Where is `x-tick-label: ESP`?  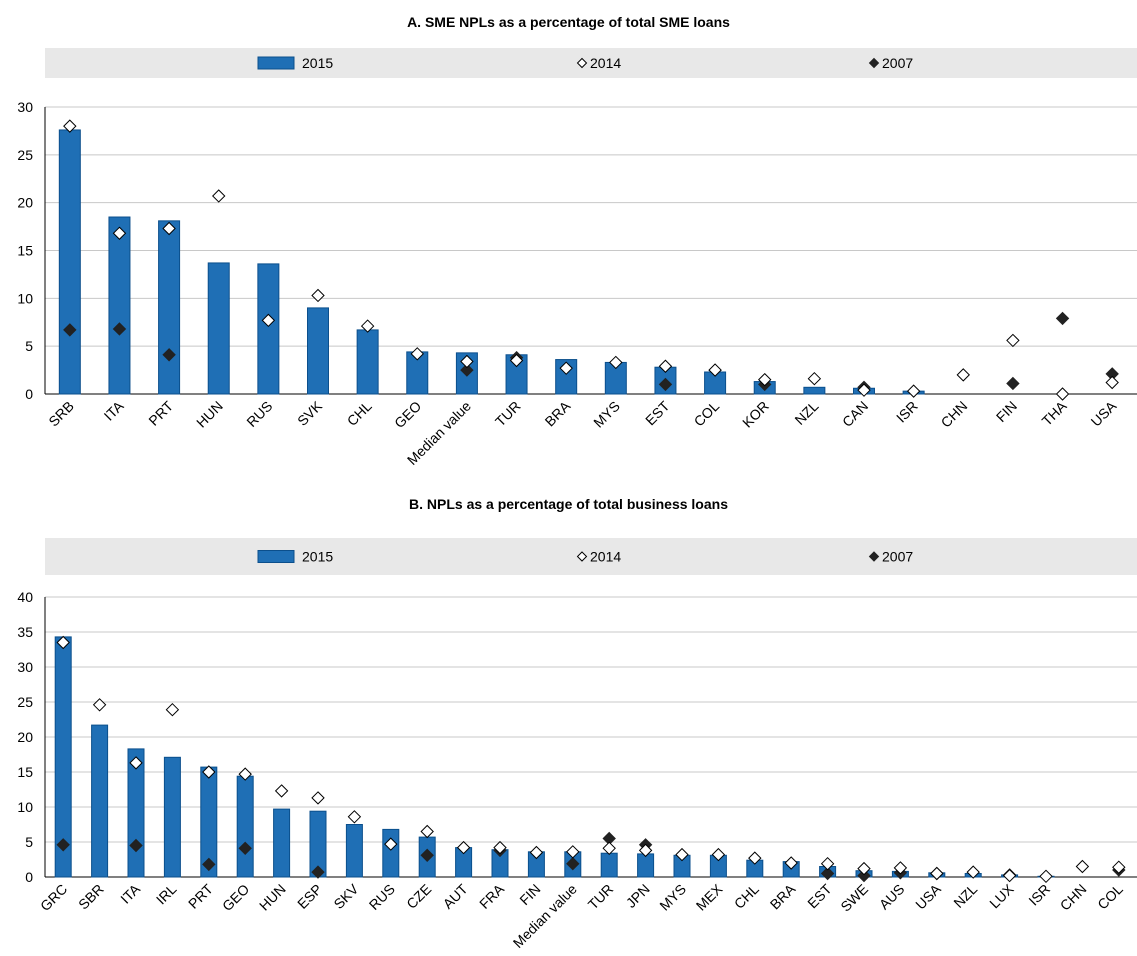
x-tick-label: ESP is located at coordinates (309, 896).